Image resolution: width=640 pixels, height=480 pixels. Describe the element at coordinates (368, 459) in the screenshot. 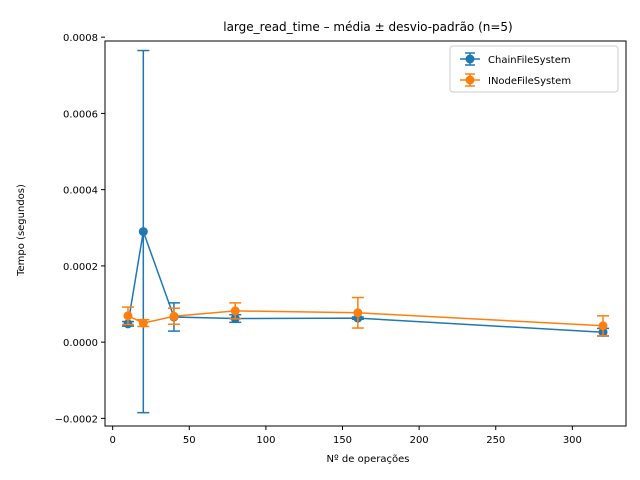

I see `x-axis-label: Nº de operações` at that location.